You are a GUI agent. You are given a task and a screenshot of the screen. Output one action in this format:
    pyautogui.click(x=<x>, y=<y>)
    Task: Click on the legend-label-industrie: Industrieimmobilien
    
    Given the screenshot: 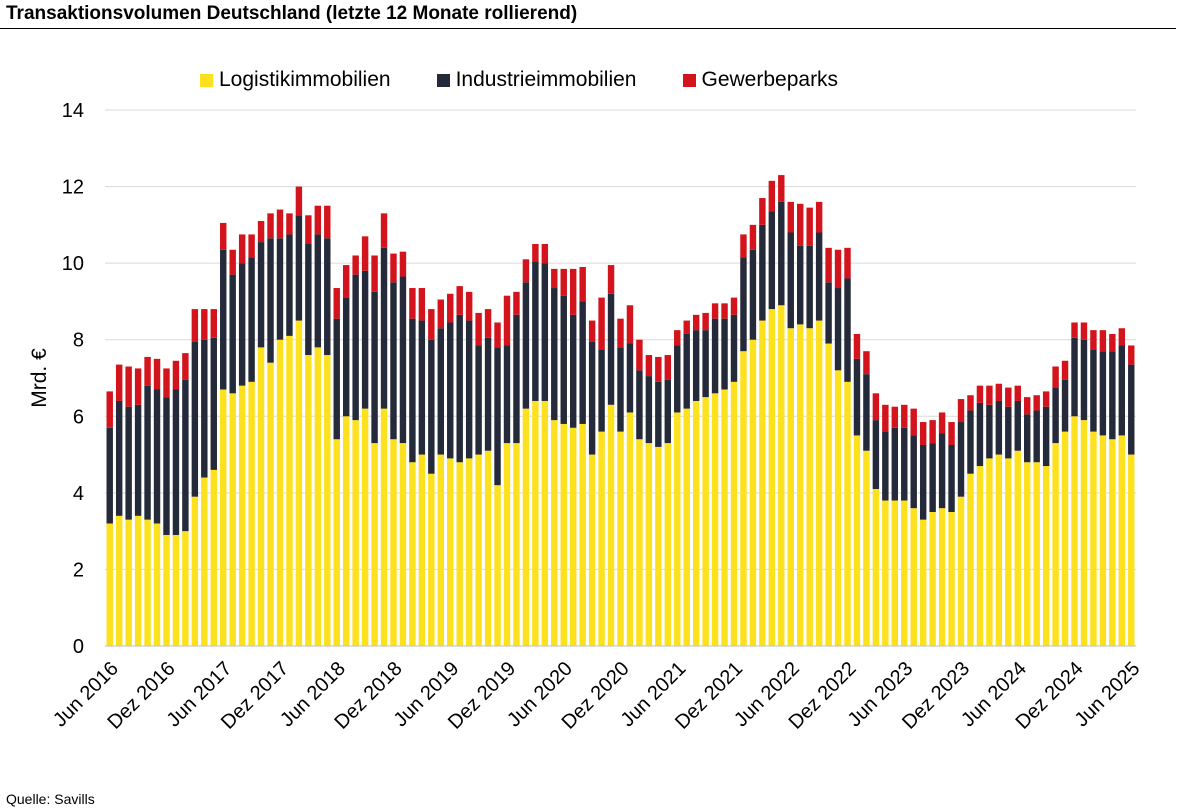 What is the action you would take?
    pyautogui.click(x=546, y=79)
    